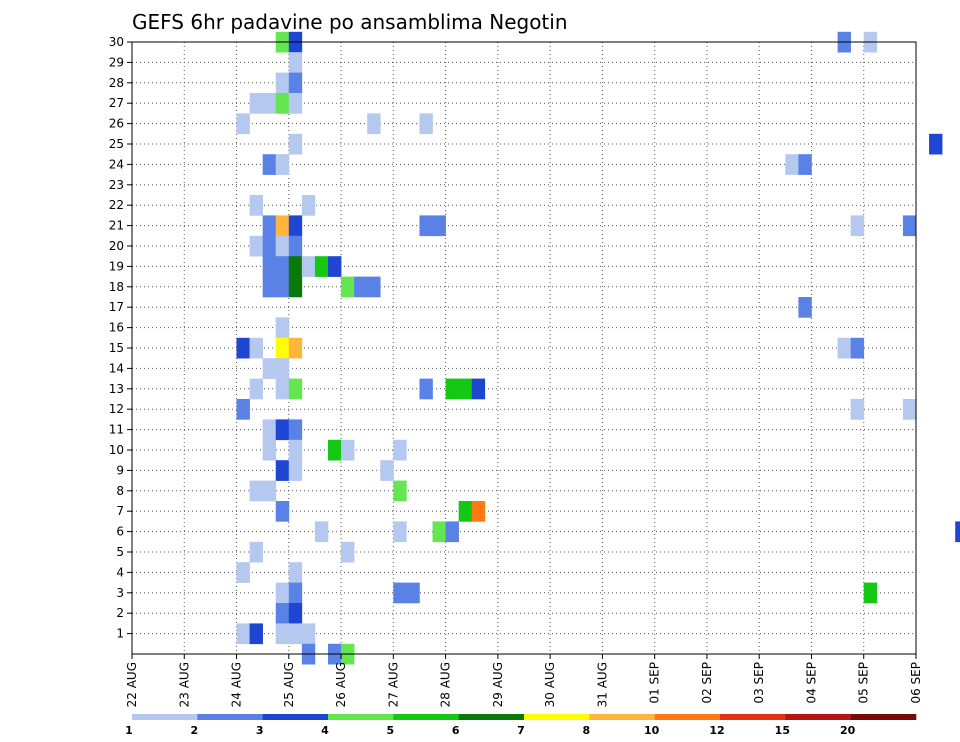 Image resolution: width=960 pixels, height=742 pixels. I want to click on x-tick-label: 23 AUG, so click(184, 684).